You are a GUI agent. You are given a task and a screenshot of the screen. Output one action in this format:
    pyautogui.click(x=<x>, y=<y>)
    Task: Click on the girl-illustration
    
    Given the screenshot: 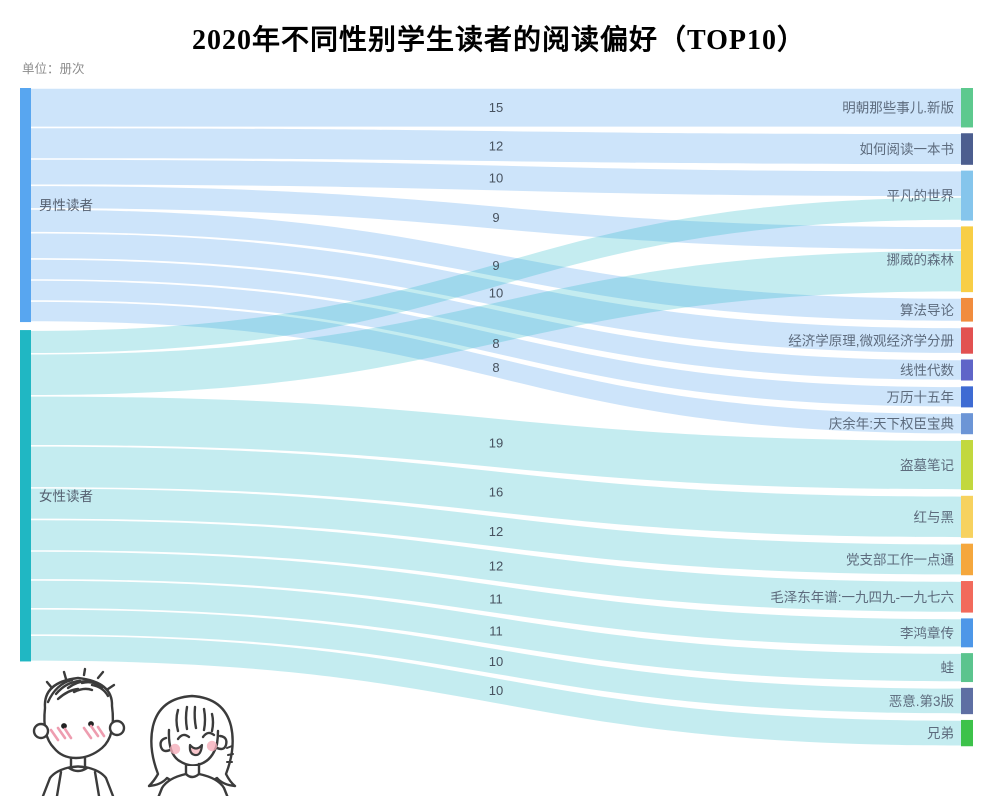 What is the action you would take?
    pyautogui.click(x=192, y=745)
    